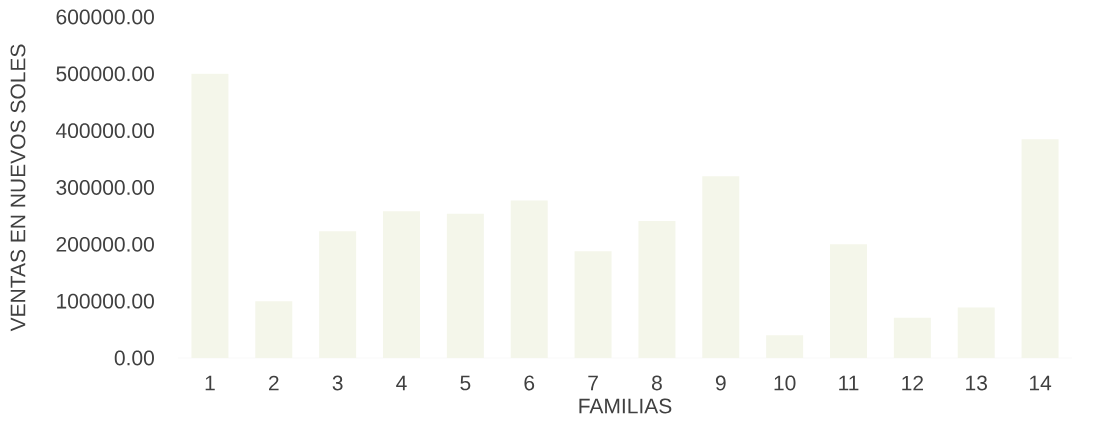 This screenshot has width=1103, height=434. I want to click on x-axis-title: FAMILIAS, so click(625, 406).